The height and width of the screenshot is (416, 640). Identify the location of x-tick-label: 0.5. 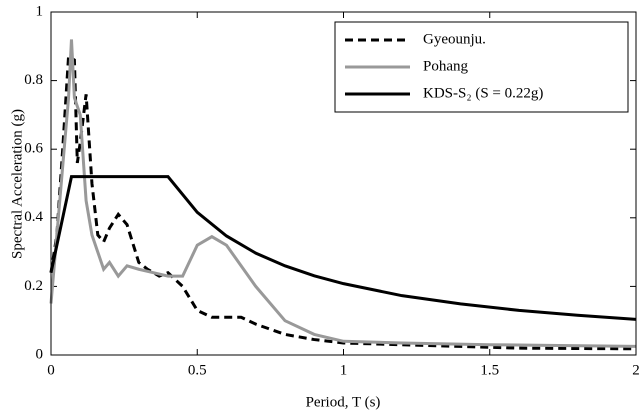
(197, 370).